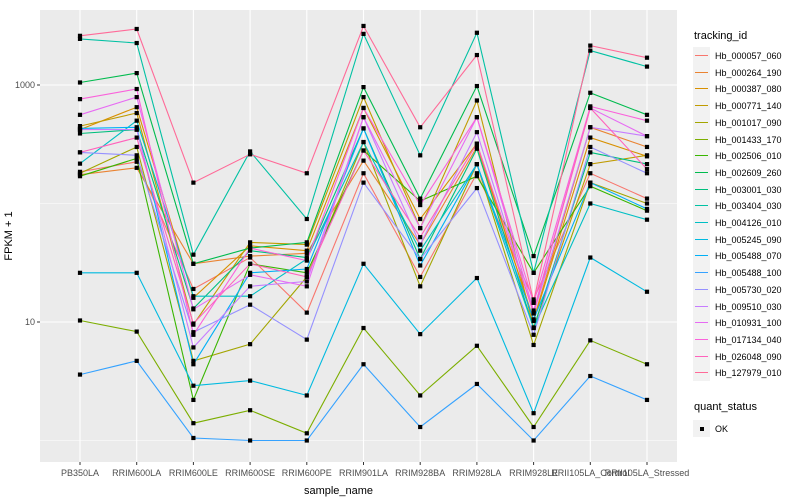 The image size is (800, 500). Describe the element at coordinates (477, 473) in the screenshot. I see `x-tick-label-RRIM928LA: RRIM928LA` at that location.